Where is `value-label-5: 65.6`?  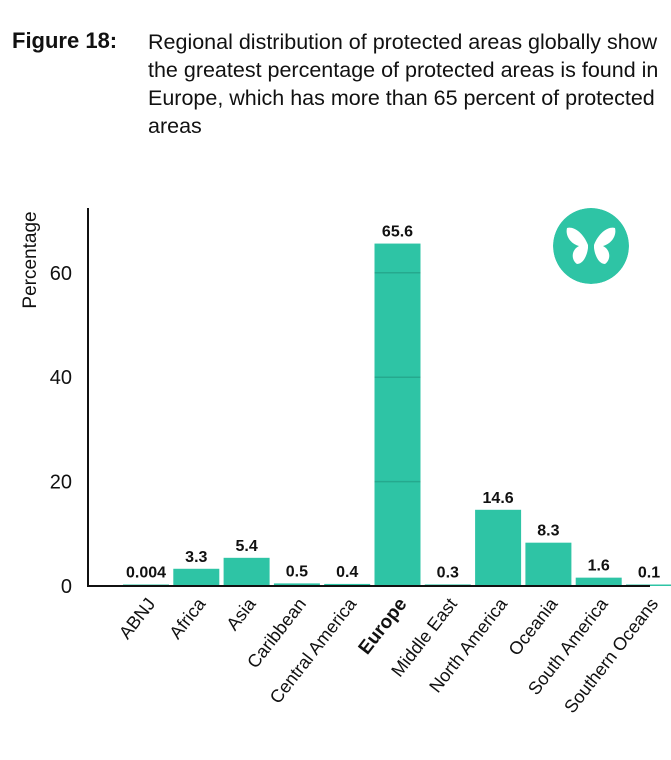
value-label-5: 65.6 is located at coordinates (397, 232).